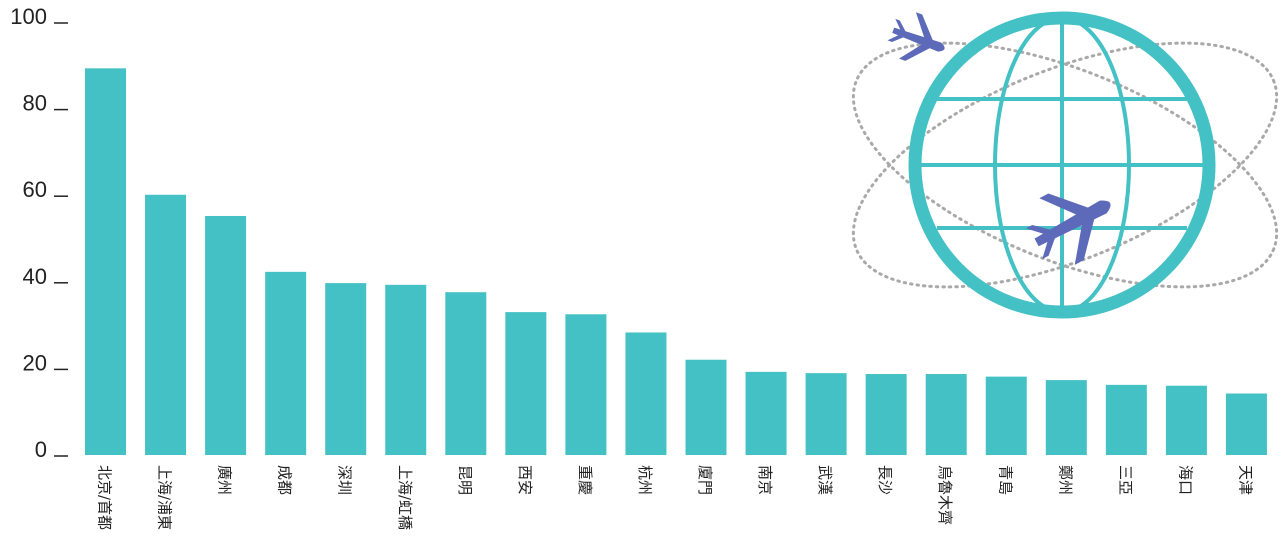  Describe the element at coordinates (765, 480) in the screenshot. I see `x-tick-label: 南京` at that location.